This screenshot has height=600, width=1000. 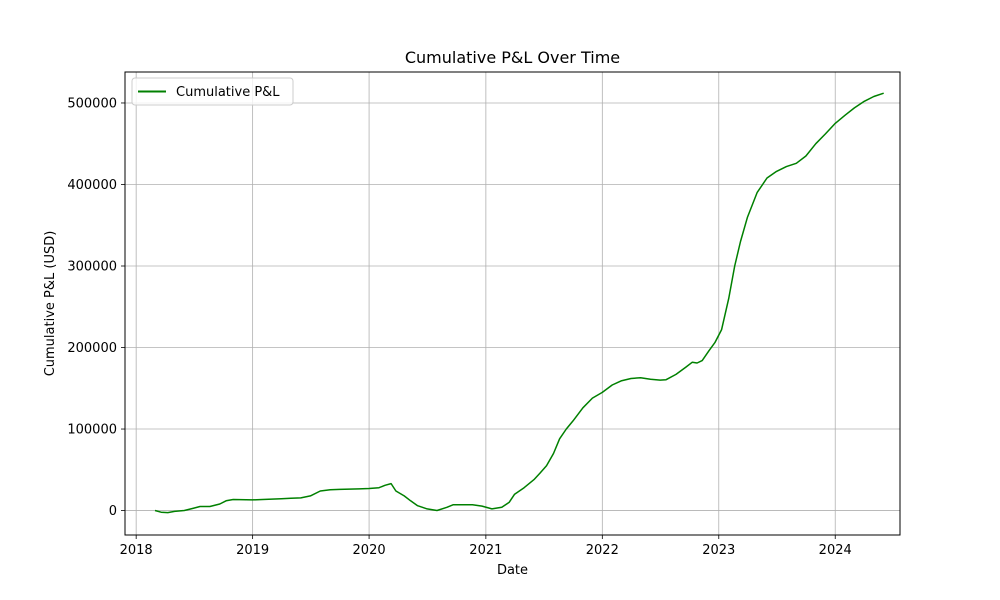 I want to click on x-tick-label: 2021, so click(x=485, y=550).